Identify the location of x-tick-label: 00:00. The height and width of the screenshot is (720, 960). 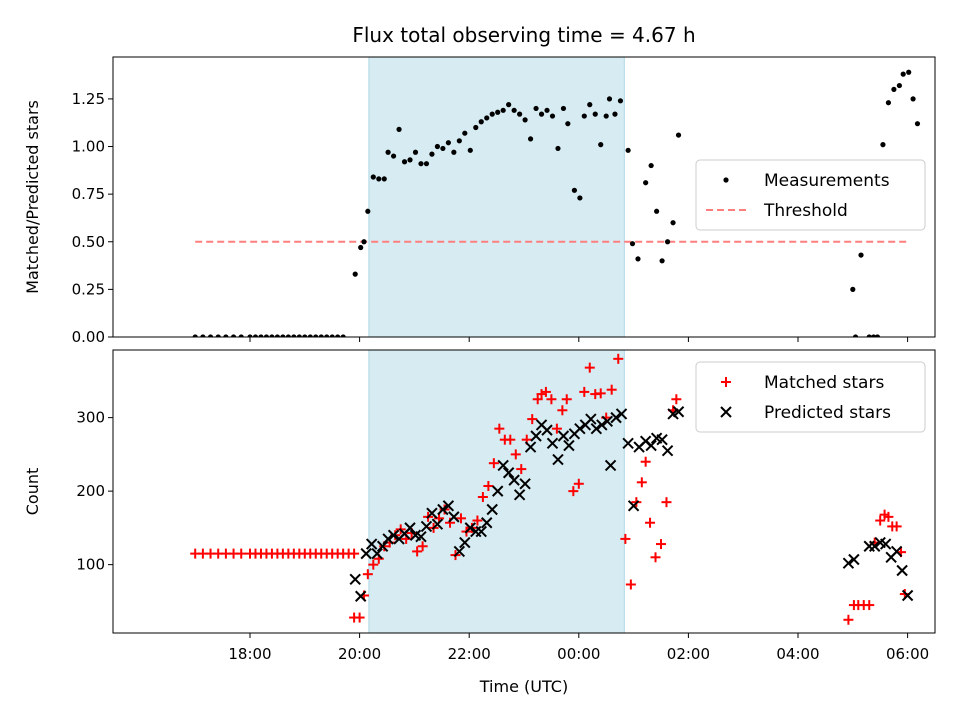
(578, 654).